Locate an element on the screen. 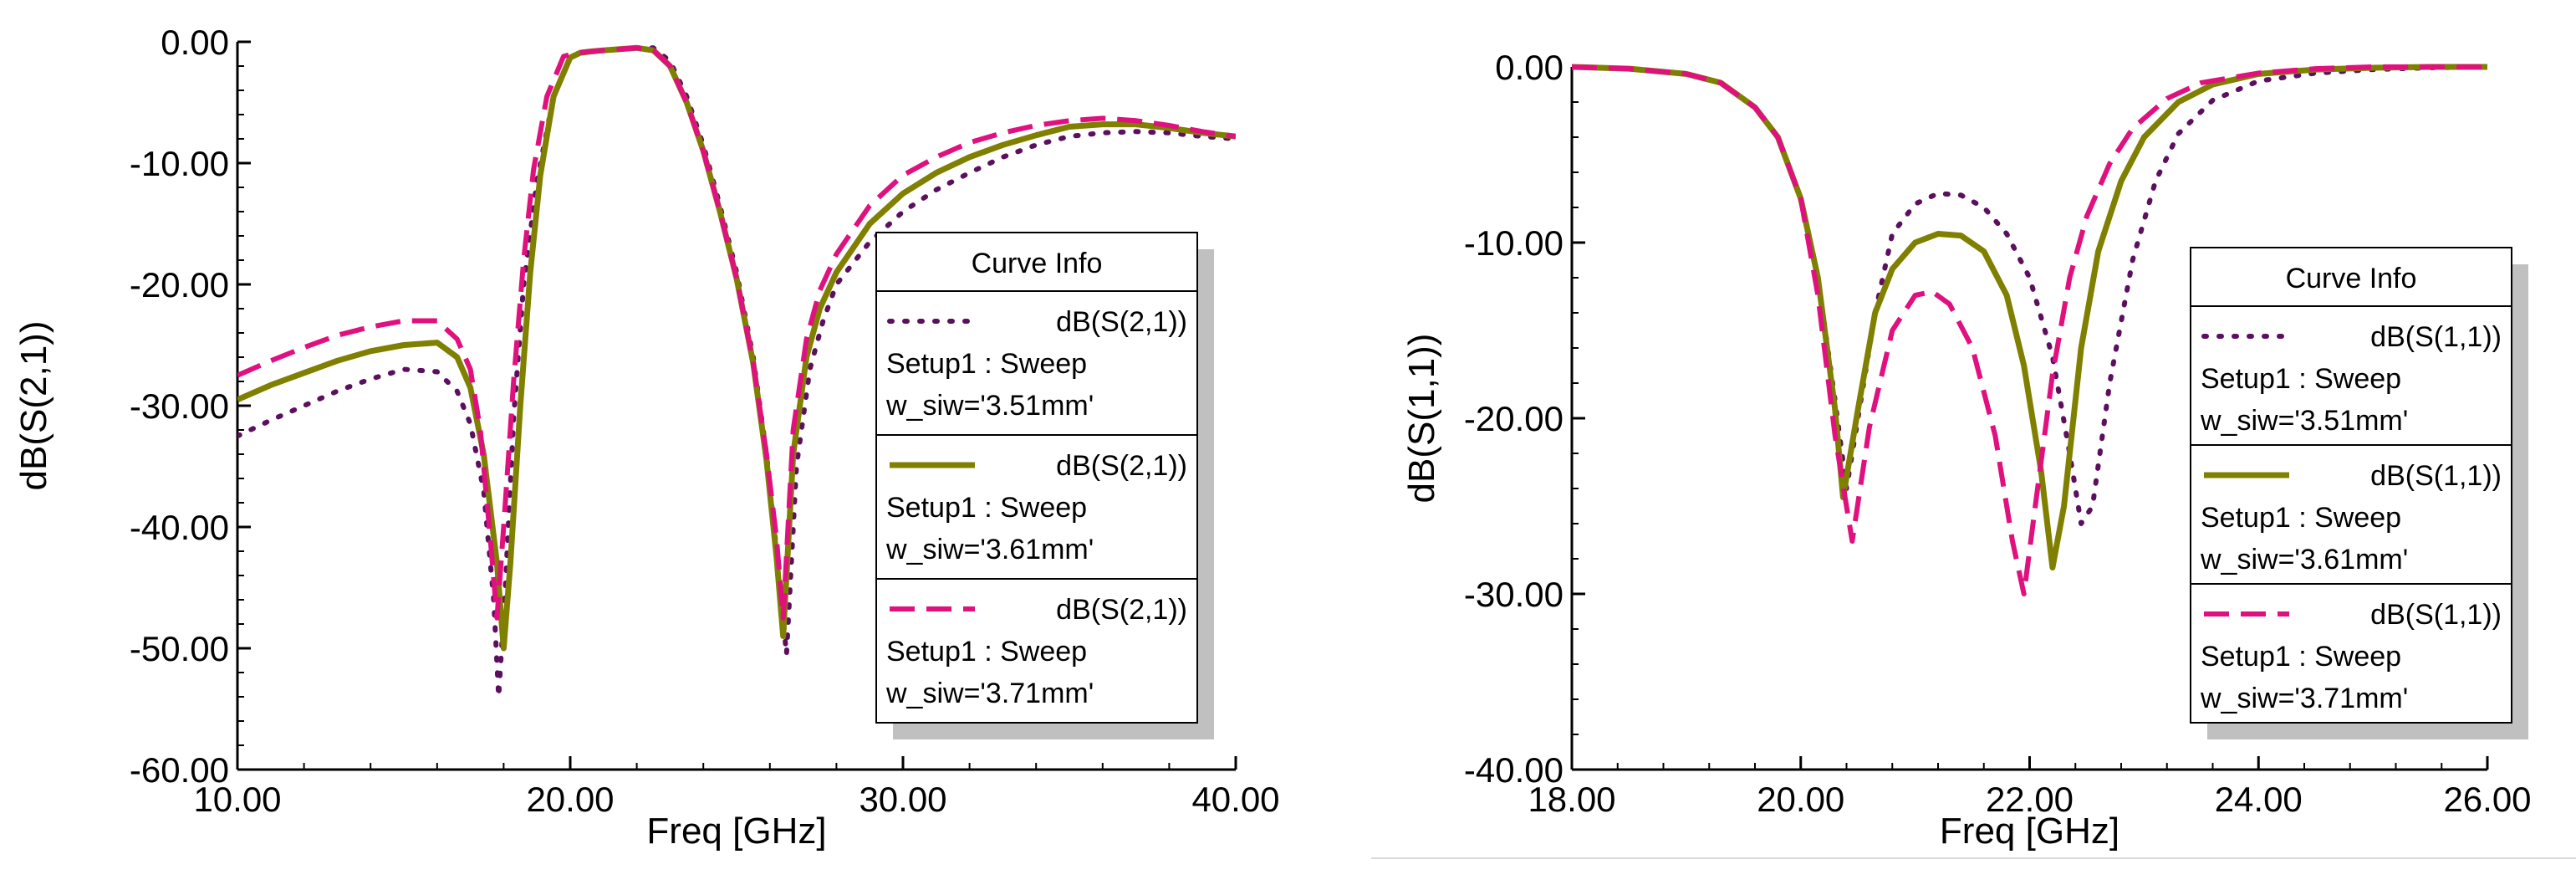  x-tick-label: 26.00 is located at coordinates (2487, 799).